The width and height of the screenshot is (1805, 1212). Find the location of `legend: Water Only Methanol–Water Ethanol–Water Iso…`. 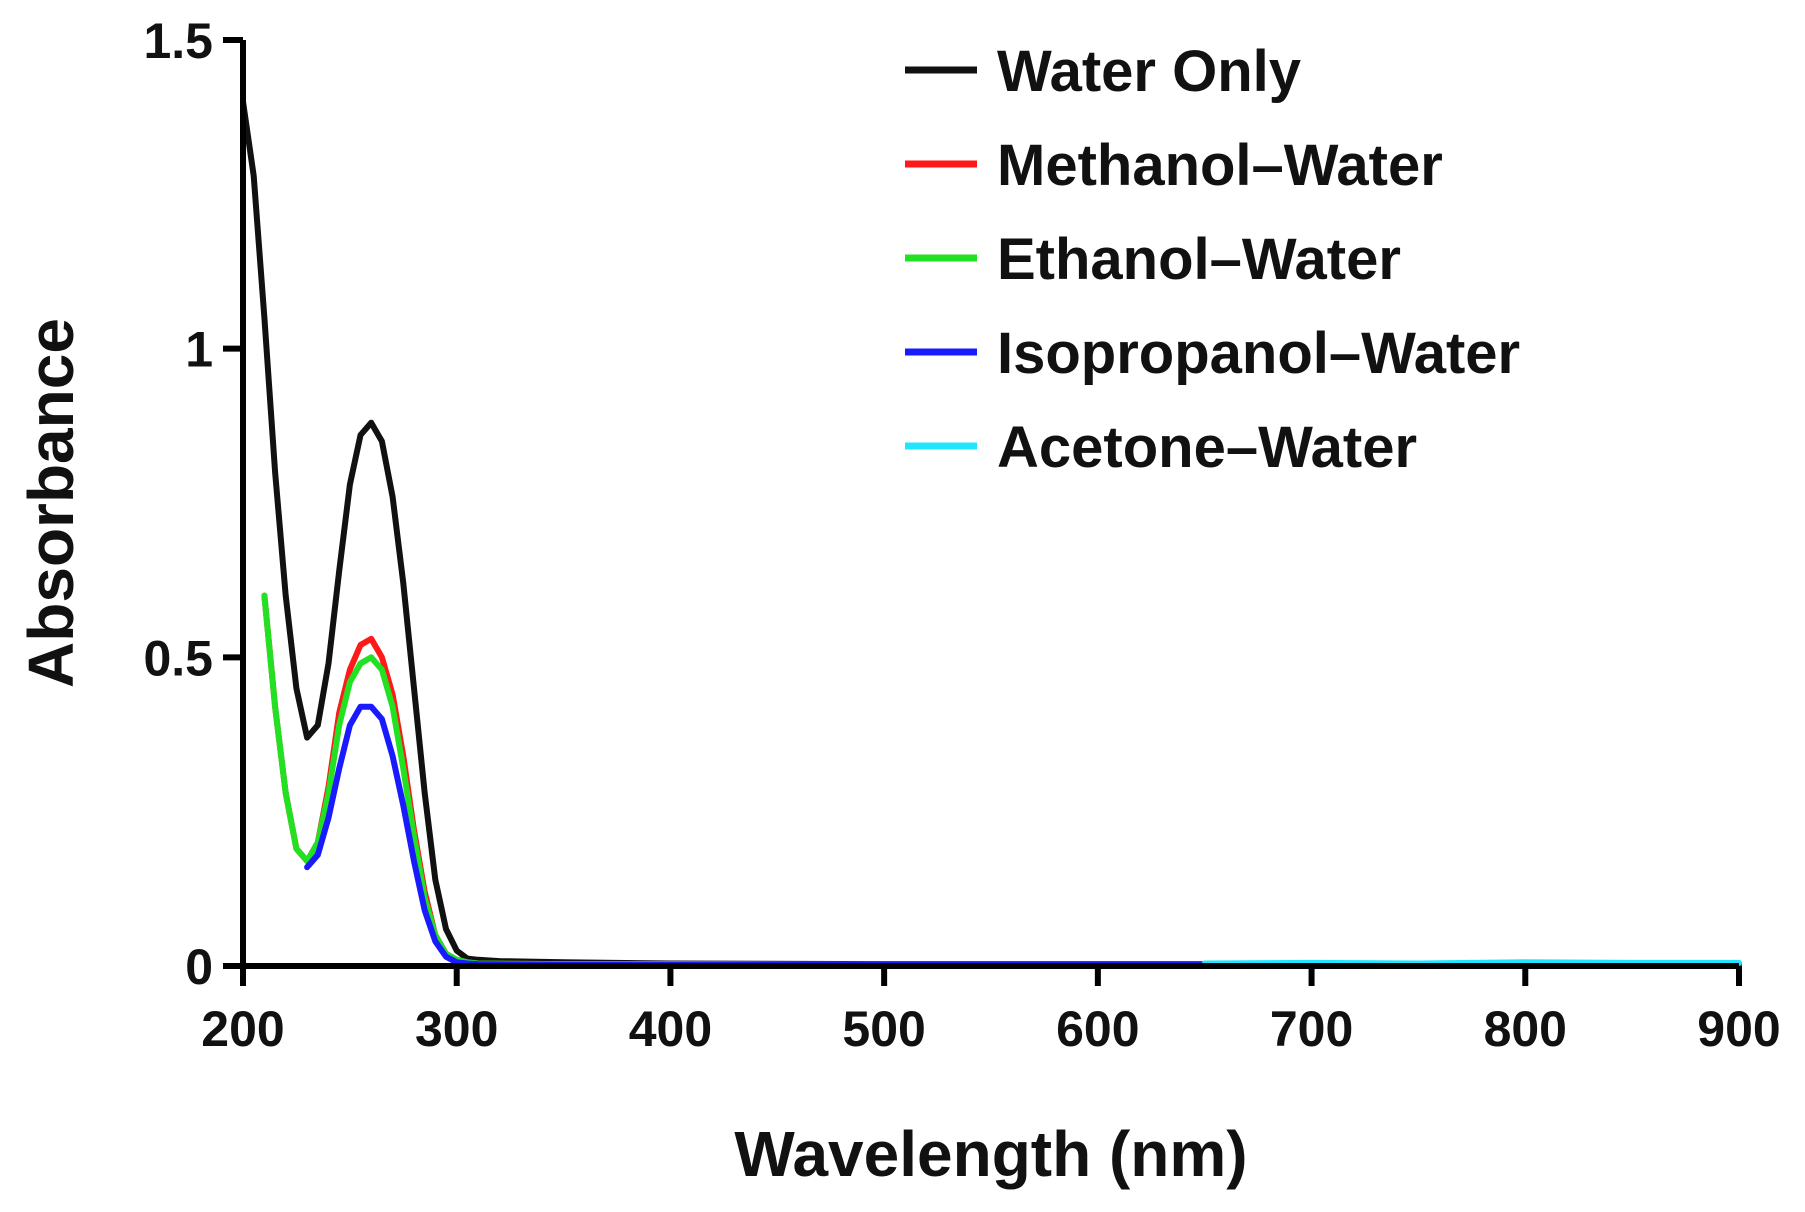

legend: Water Only Methanol–Water Ethanol–Water Iso… is located at coordinates (1212, 259).